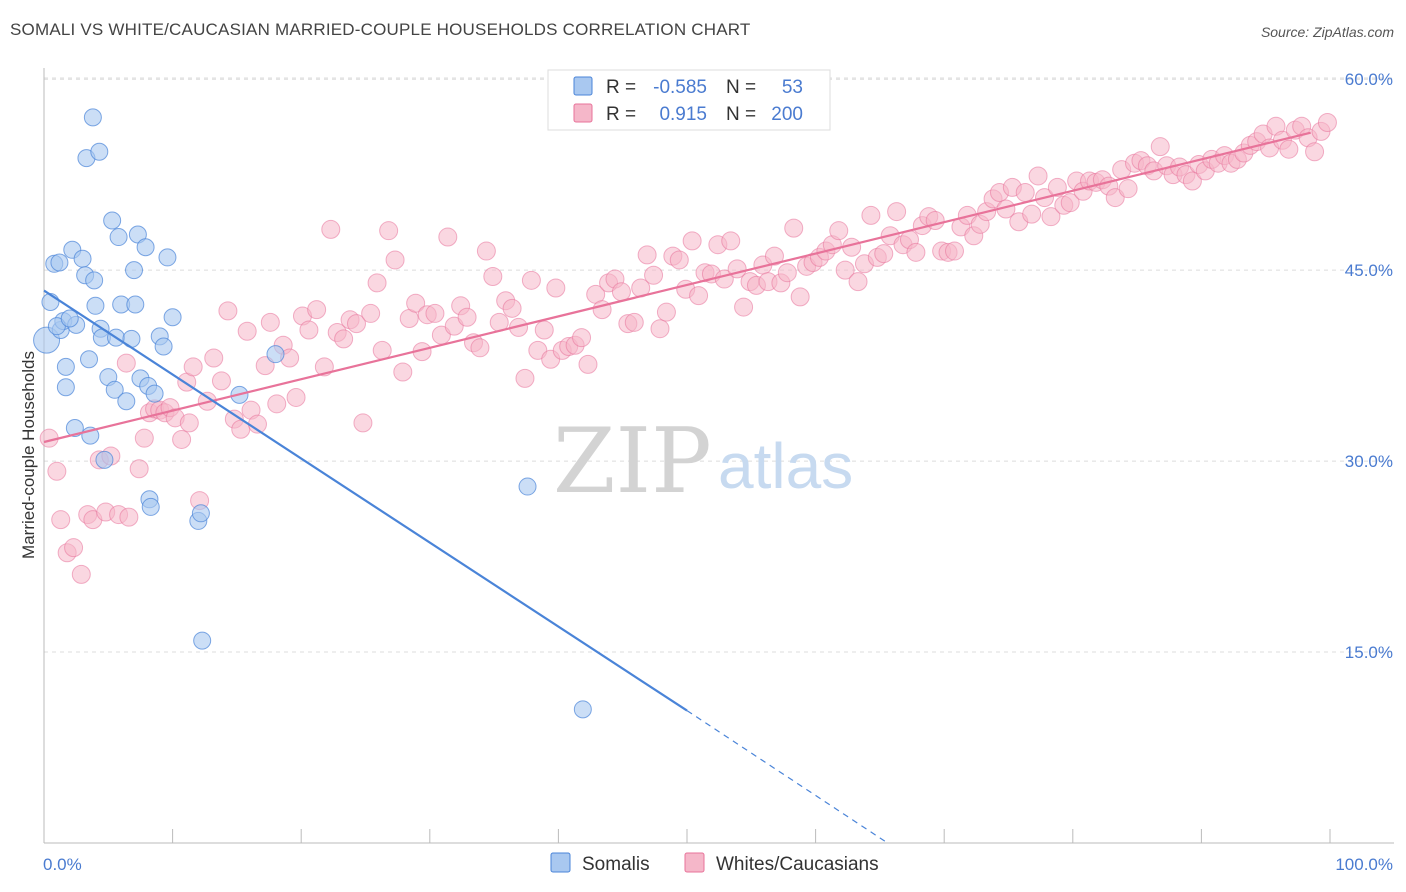  I want to click on top-legend-box, so click(689, 100).